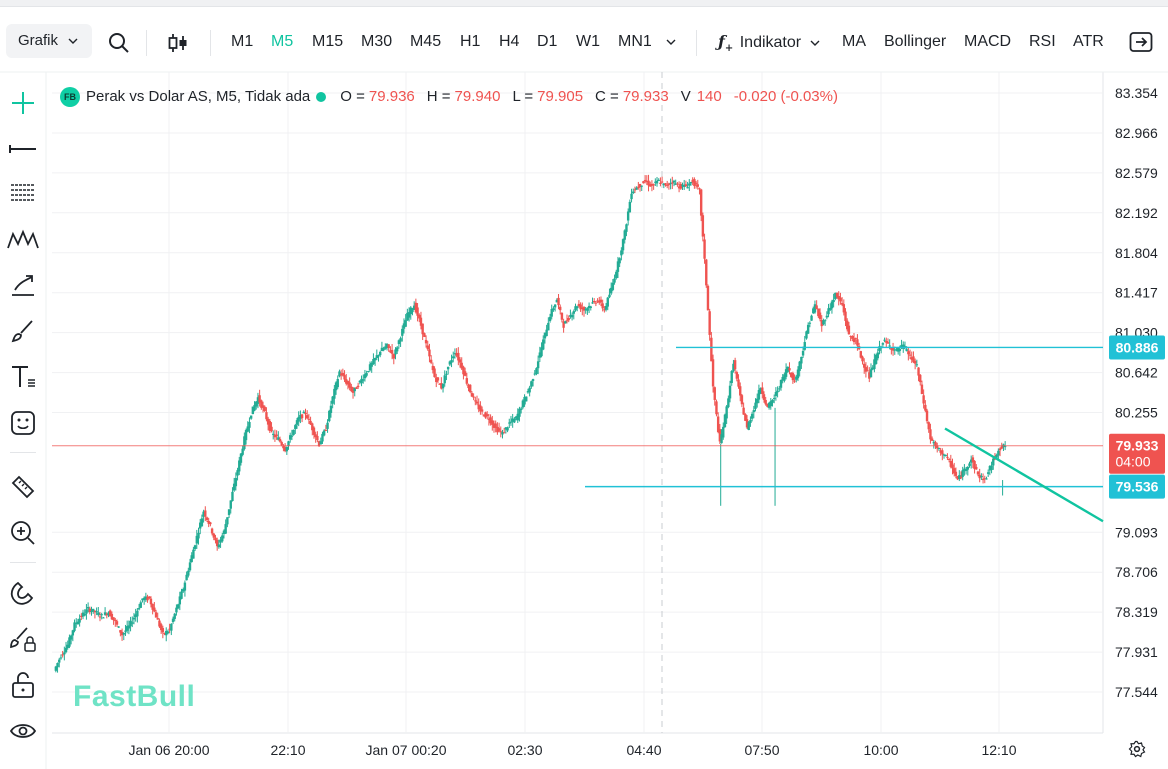 The width and height of the screenshot is (1168, 769). Describe the element at coordinates (23, 487) in the screenshot. I see `ruler-icon` at that location.